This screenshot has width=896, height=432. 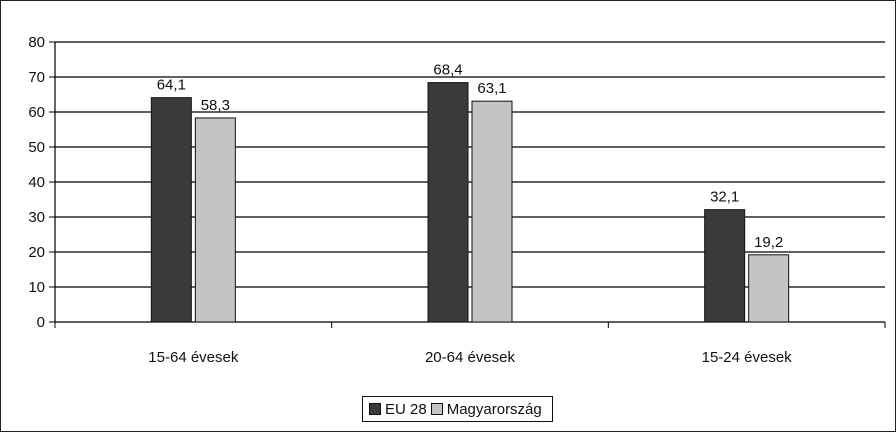 What do you see at coordinates (436, 409) in the screenshot?
I see `legend-swatch-magyarorszag` at bounding box center [436, 409].